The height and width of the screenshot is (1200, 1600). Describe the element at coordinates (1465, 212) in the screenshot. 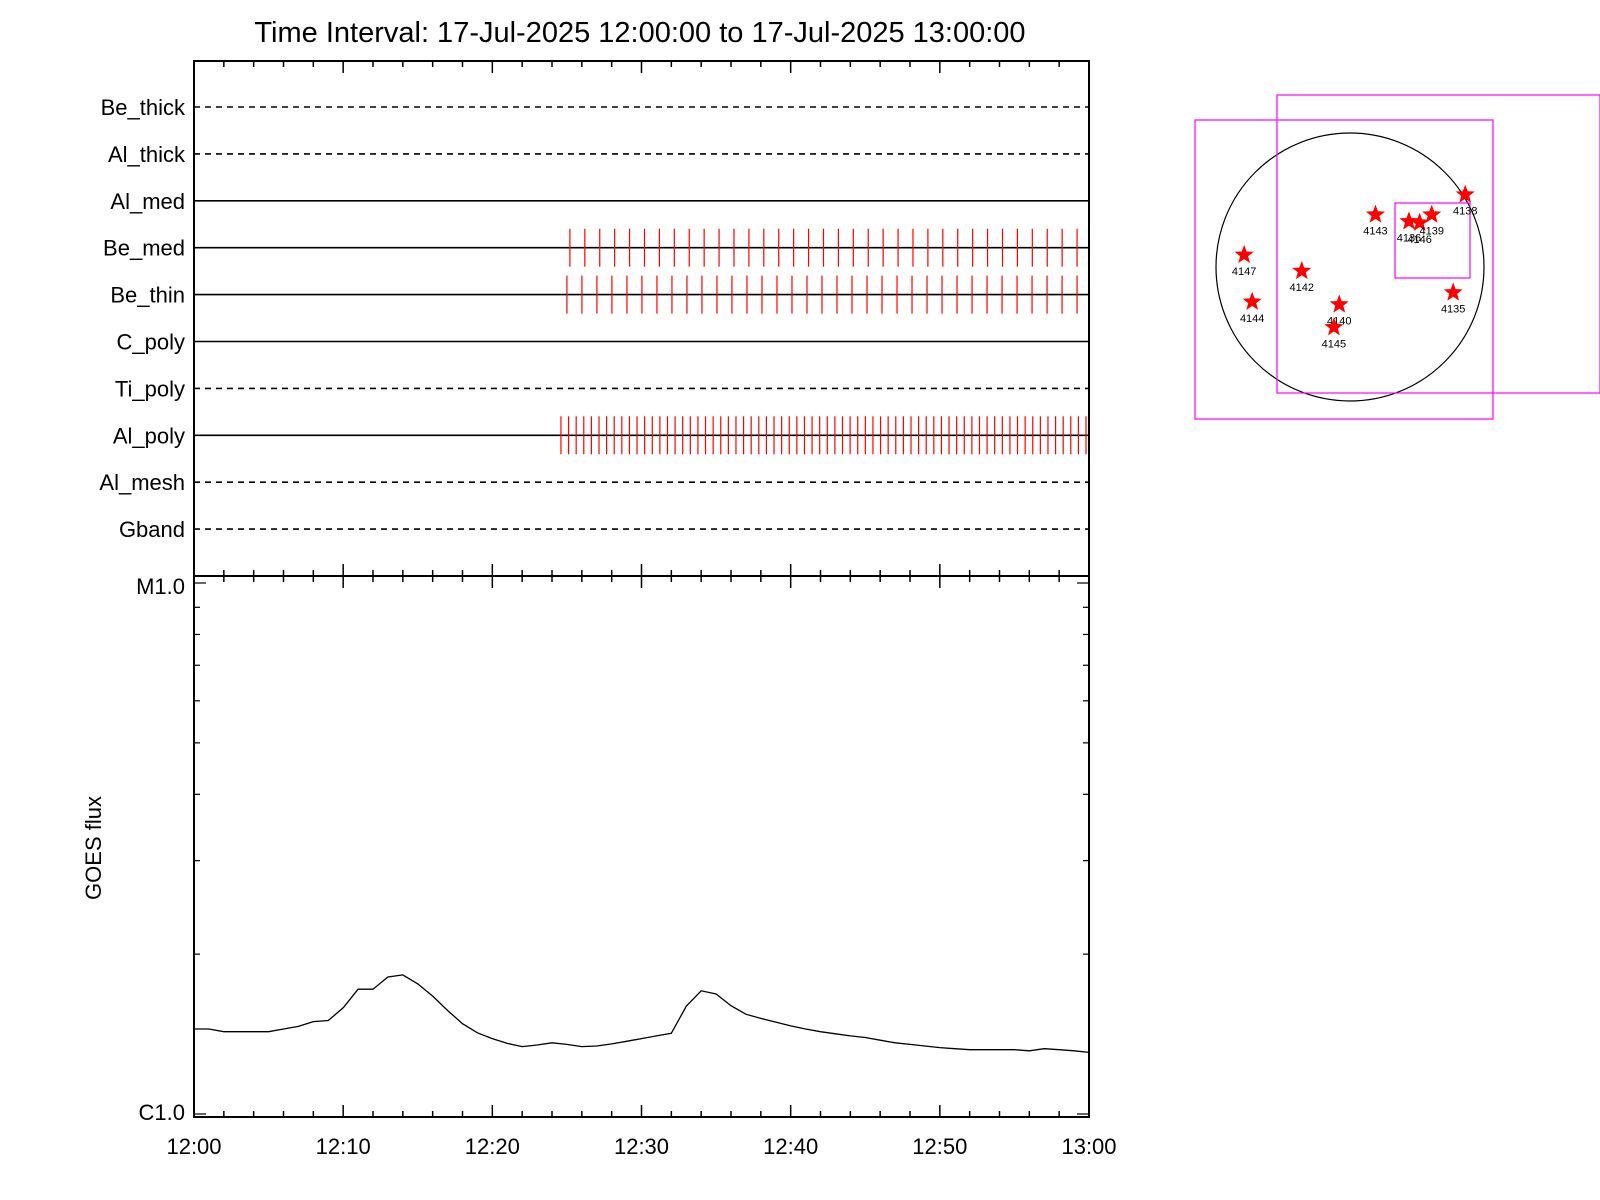

I see `active-region-label: 4138` at that location.